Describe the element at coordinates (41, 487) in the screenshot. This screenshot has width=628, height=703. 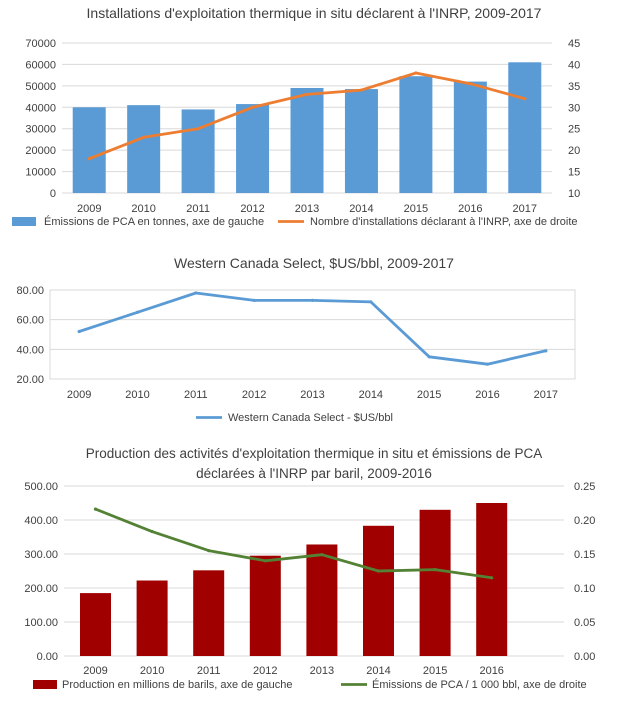
I see `chart3-y-left-tick-label: 500.00` at that location.